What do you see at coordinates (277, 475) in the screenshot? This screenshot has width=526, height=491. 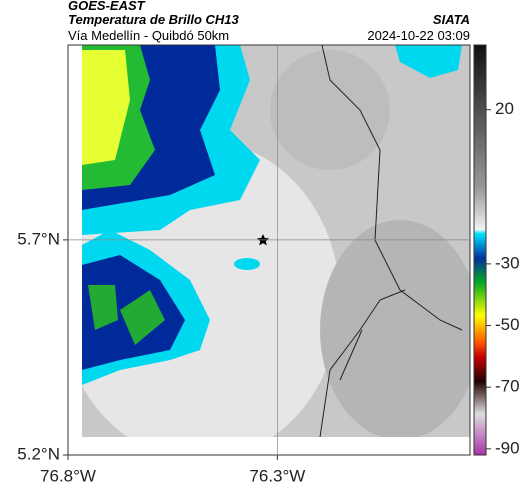 I see `x-tick-label: 76.3°W` at bounding box center [277, 475].